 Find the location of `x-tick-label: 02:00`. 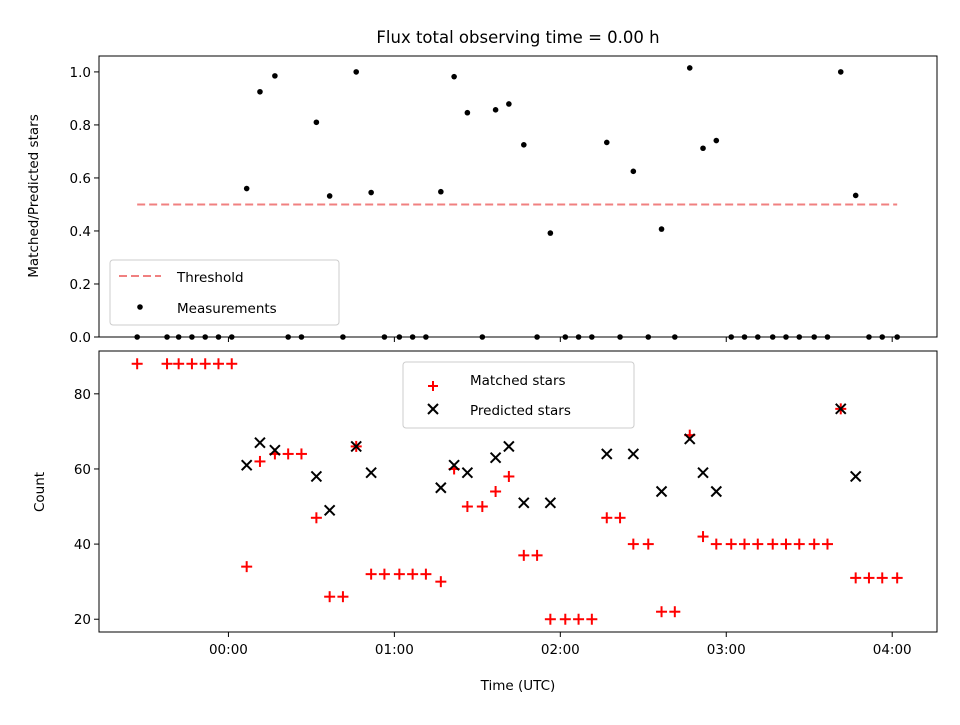

x-tick-label: 02:00 is located at coordinates (560, 650).